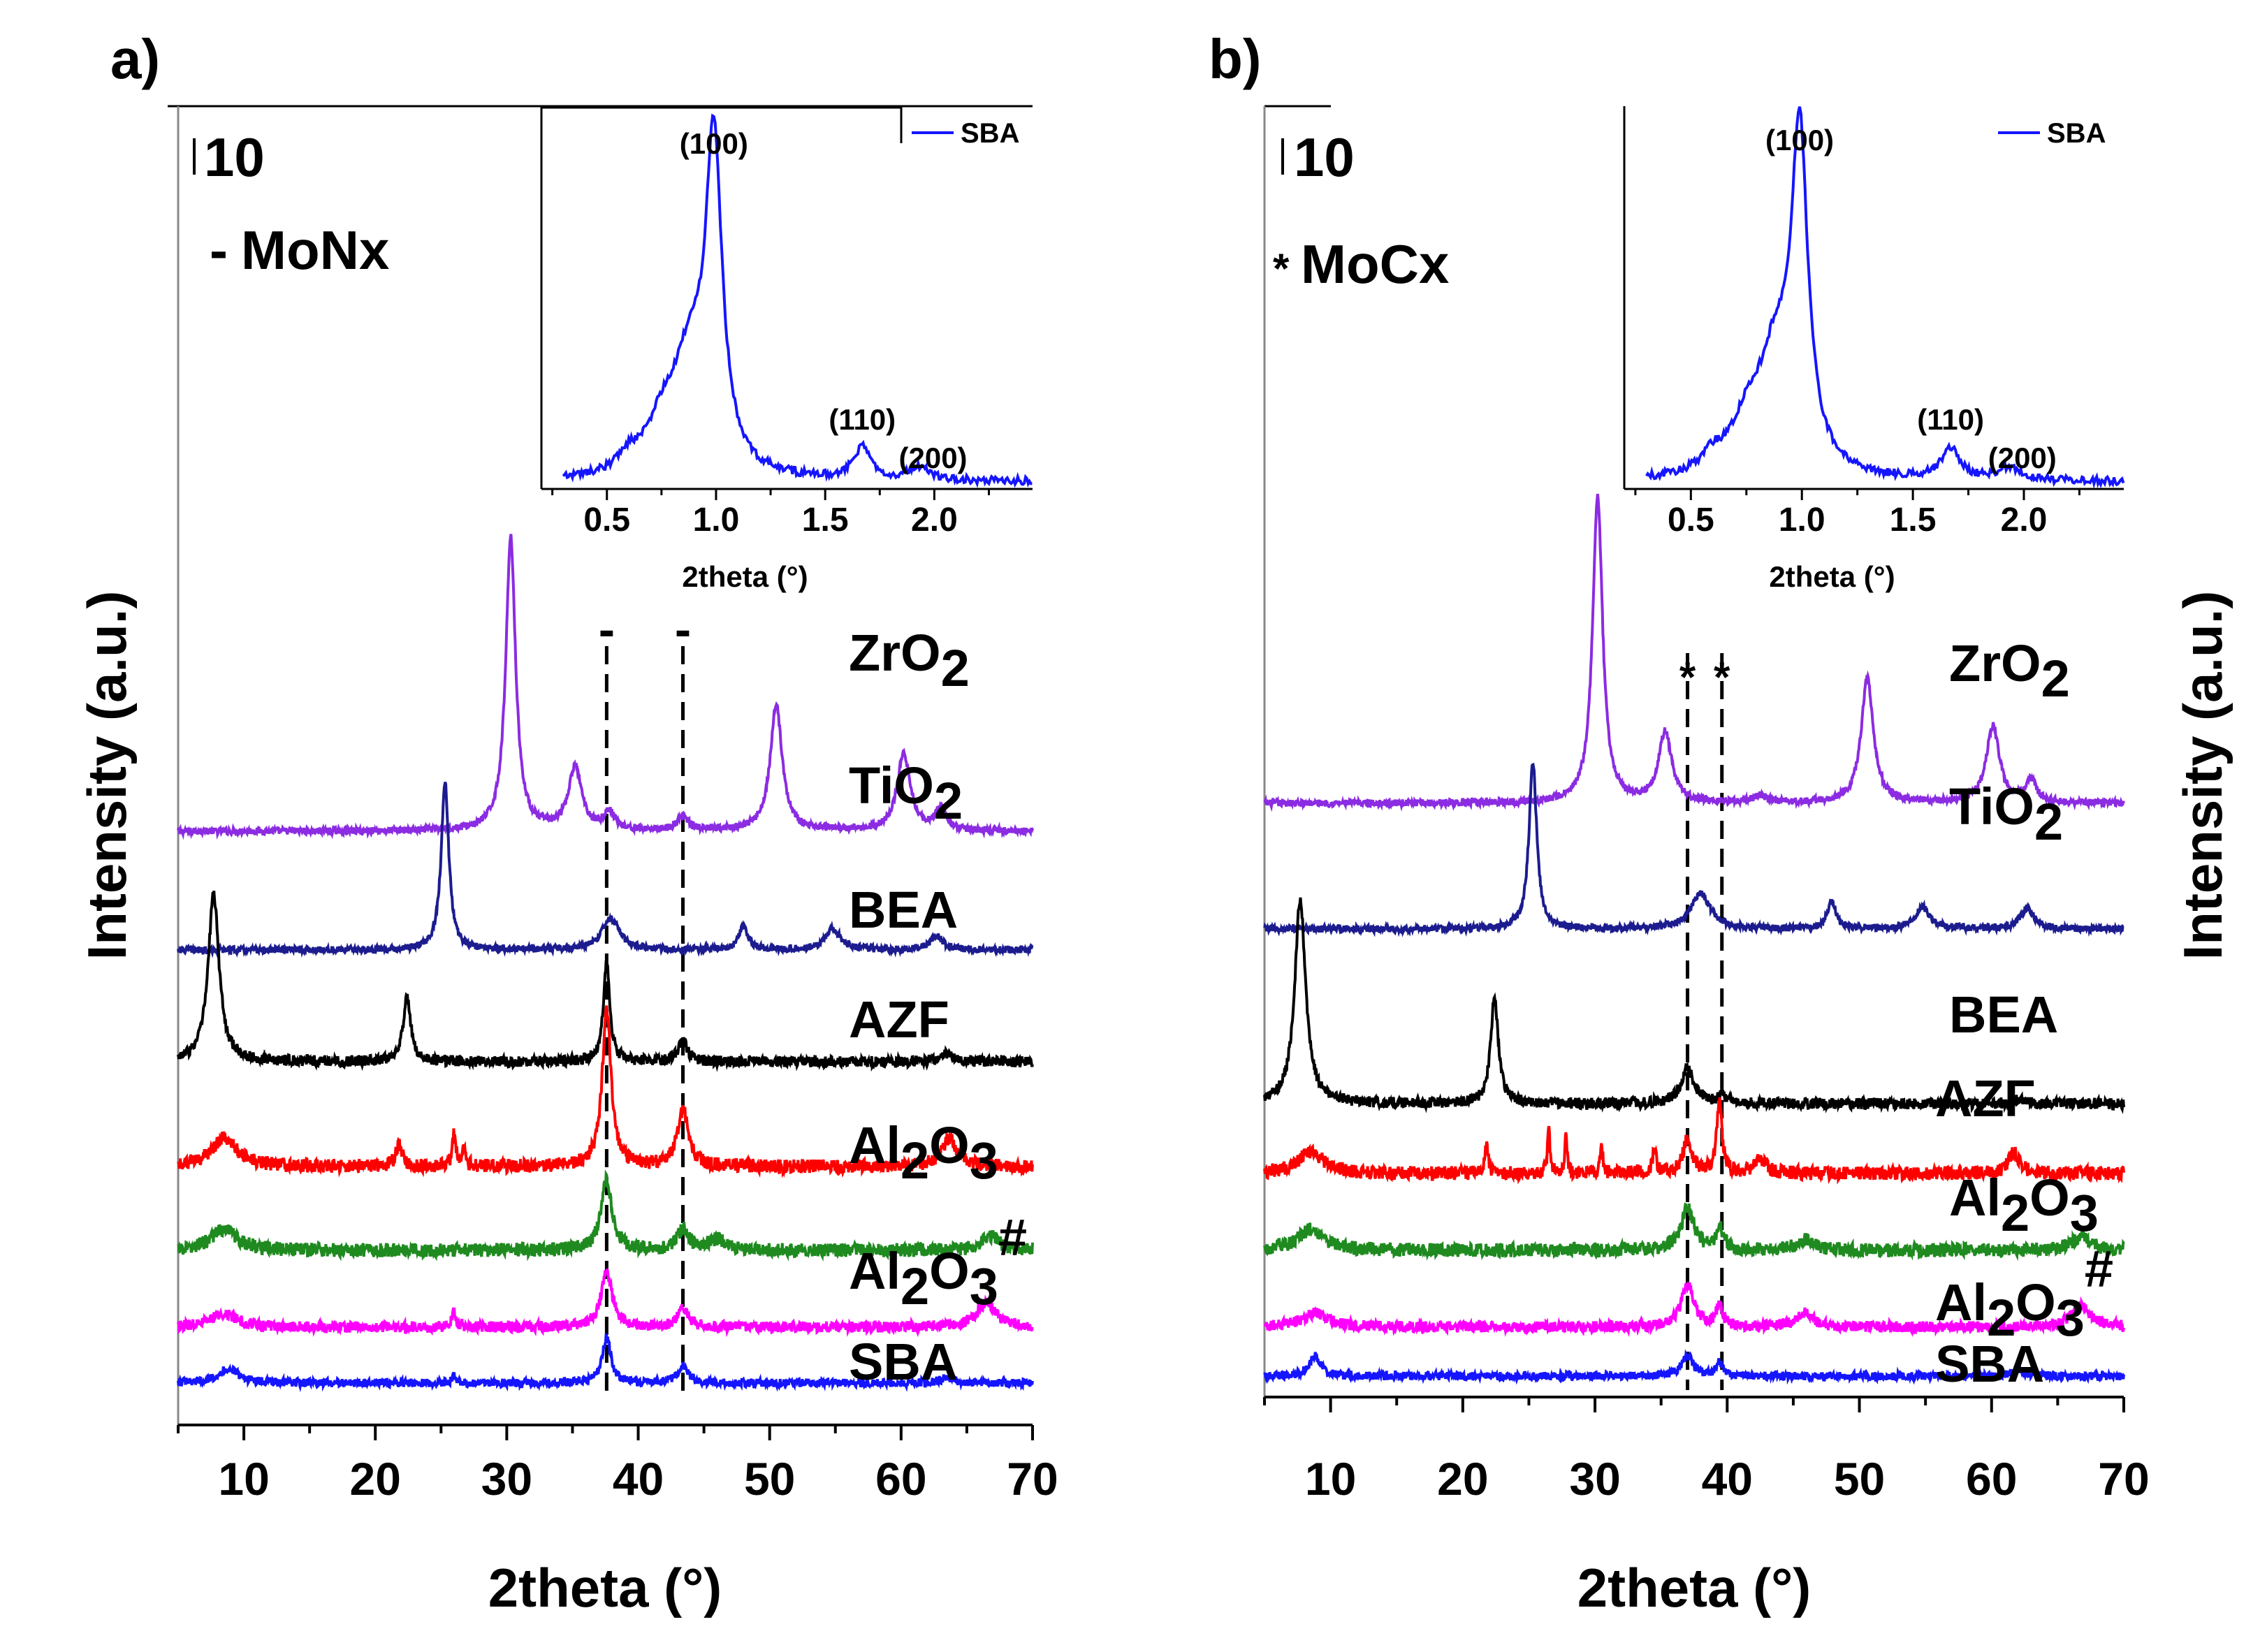 This screenshot has height=1652, width=2267. Describe the element at coordinates (605, 1587) in the screenshot. I see `panel-a-x-axis-title: 2theta (°)` at that location.